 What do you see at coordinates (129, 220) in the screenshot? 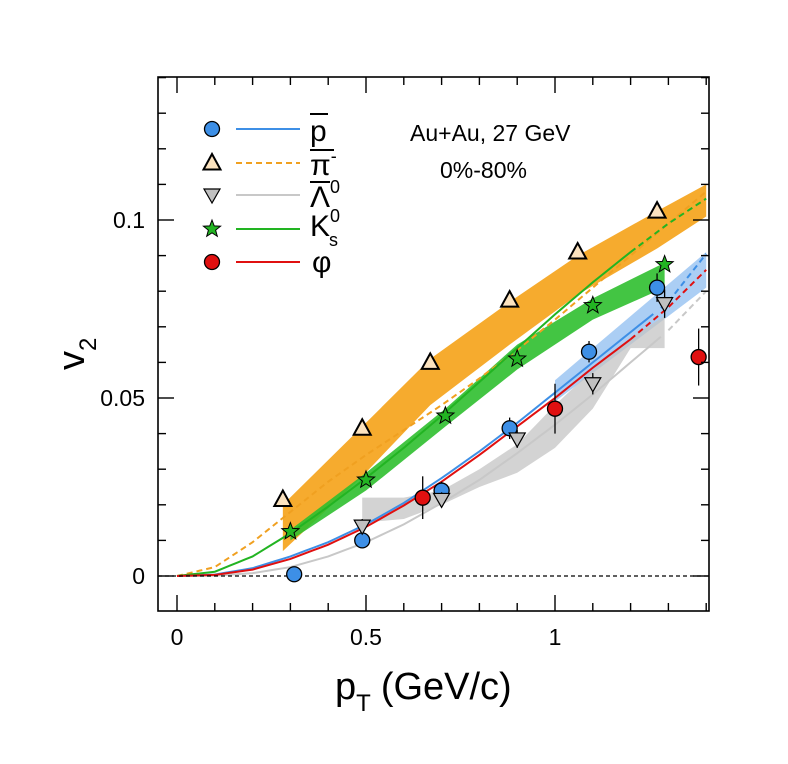
I see `y-tick-label-2: 0.1` at bounding box center [129, 220].